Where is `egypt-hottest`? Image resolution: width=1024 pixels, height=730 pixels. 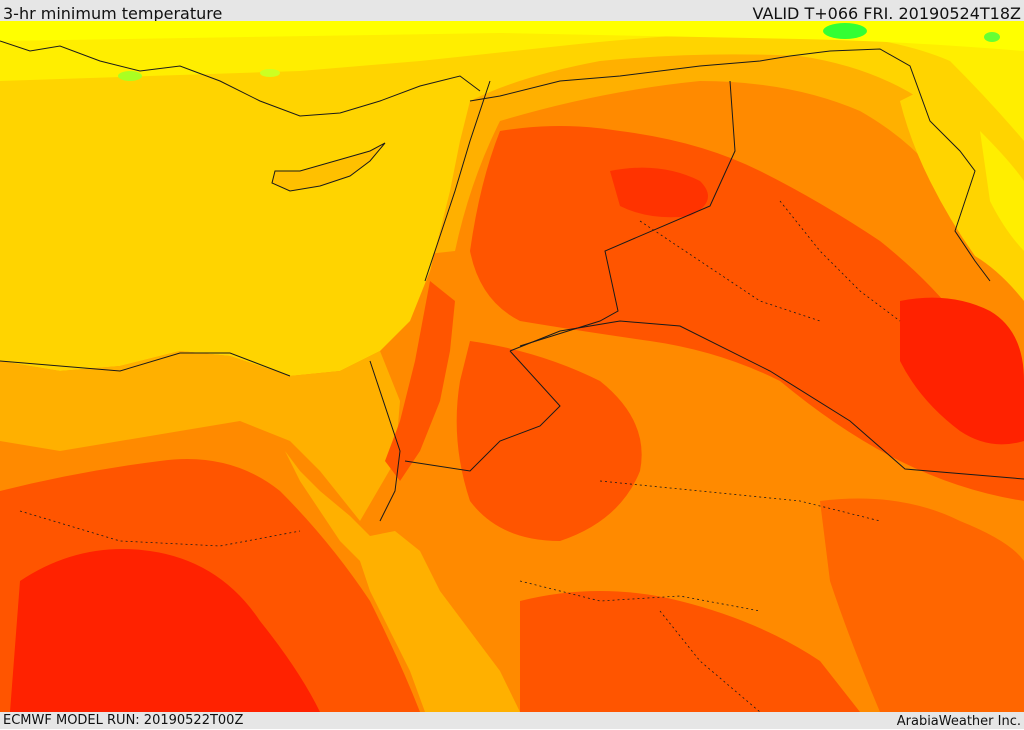 egypt-hottest is located at coordinates (165, 630).